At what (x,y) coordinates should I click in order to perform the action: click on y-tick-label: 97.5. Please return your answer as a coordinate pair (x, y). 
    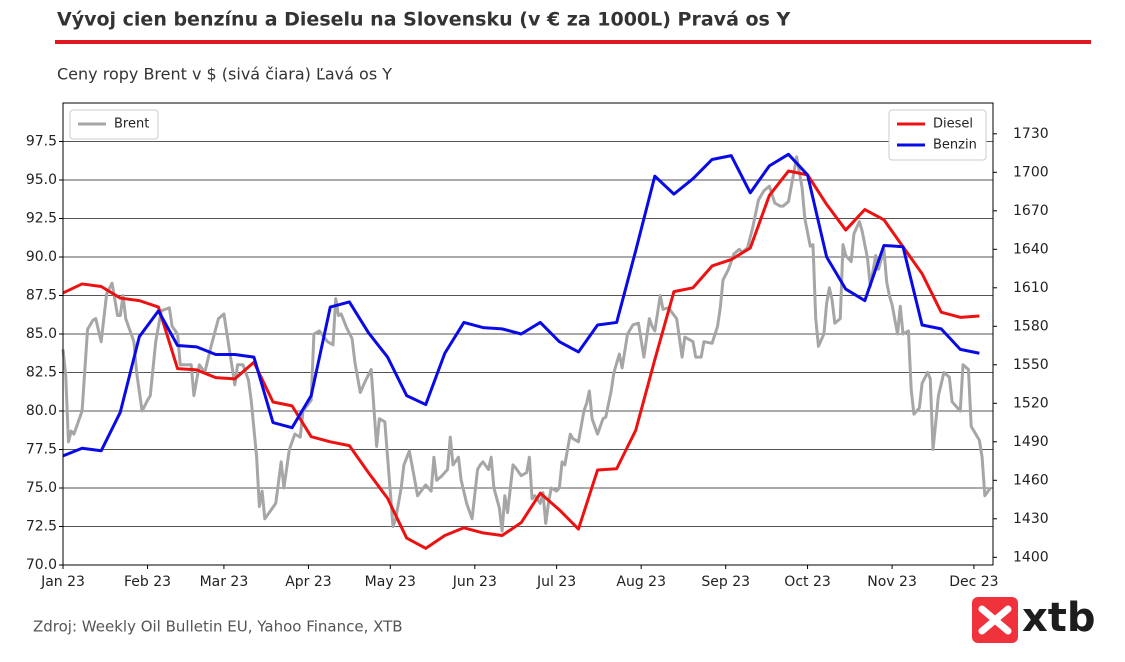
    Looking at the image, I should click on (41, 142).